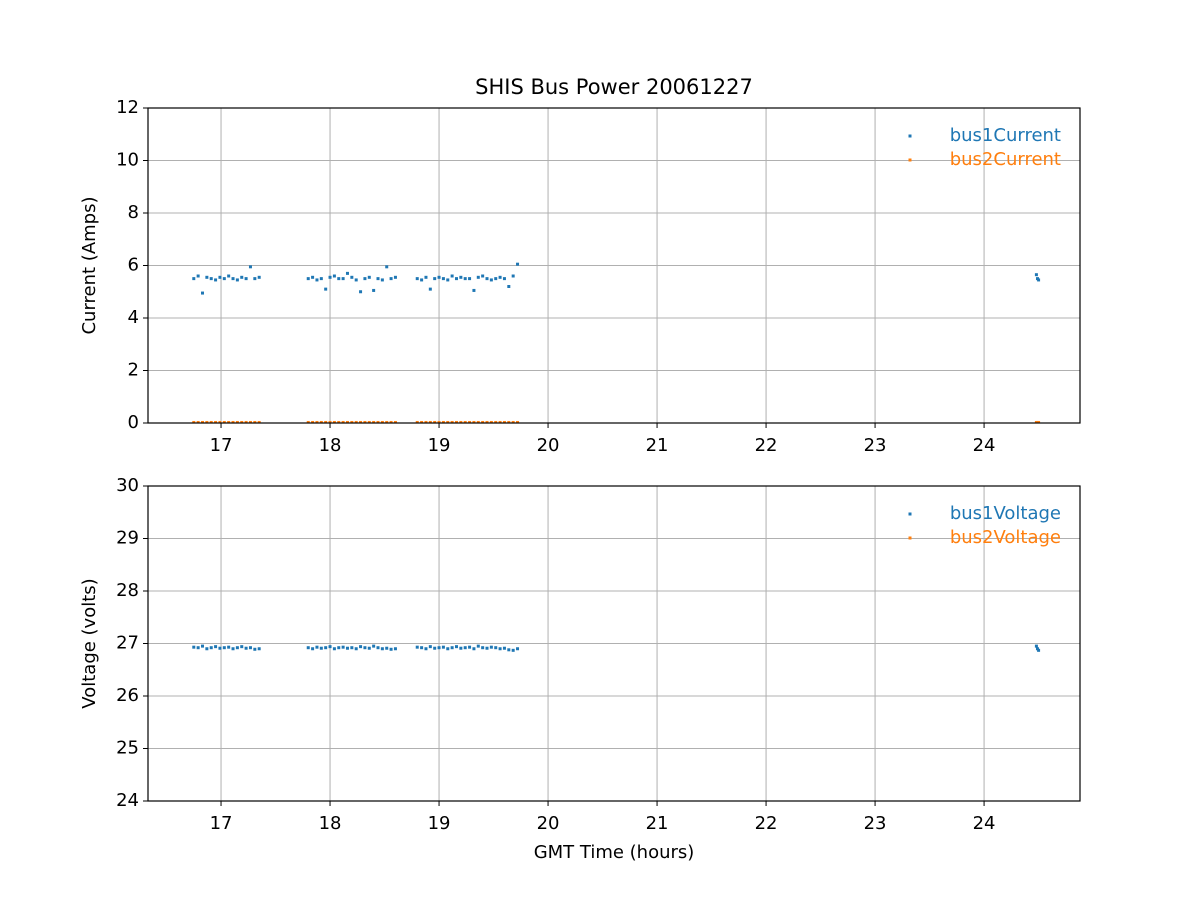 This screenshot has width=1200, height=900. Describe the element at coordinates (1005, 135) in the screenshot. I see `legend-label: bus1Current` at that location.